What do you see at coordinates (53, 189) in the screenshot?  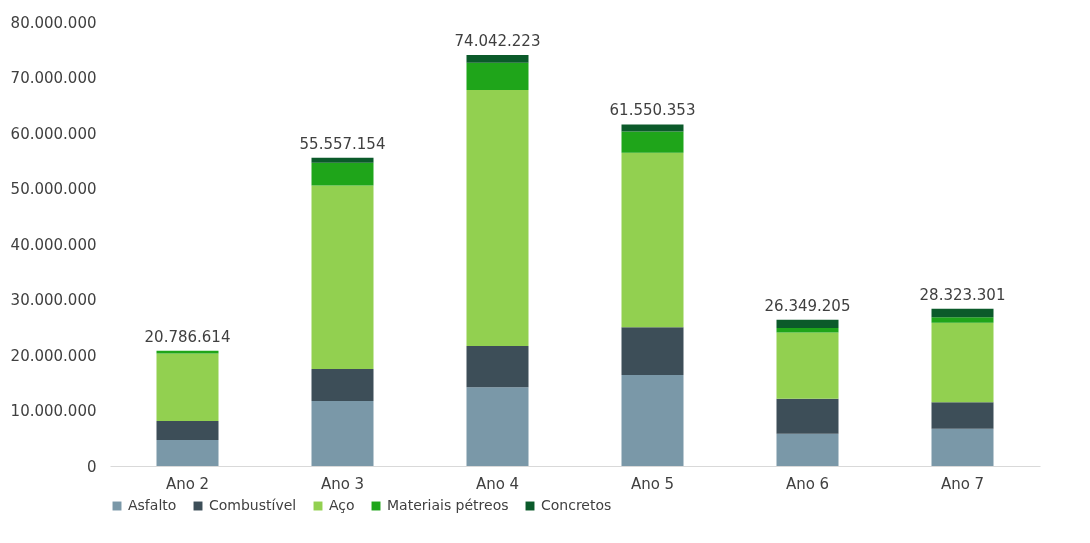 I see `y-tick-label: 50.000.000` at bounding box center [53, 189].